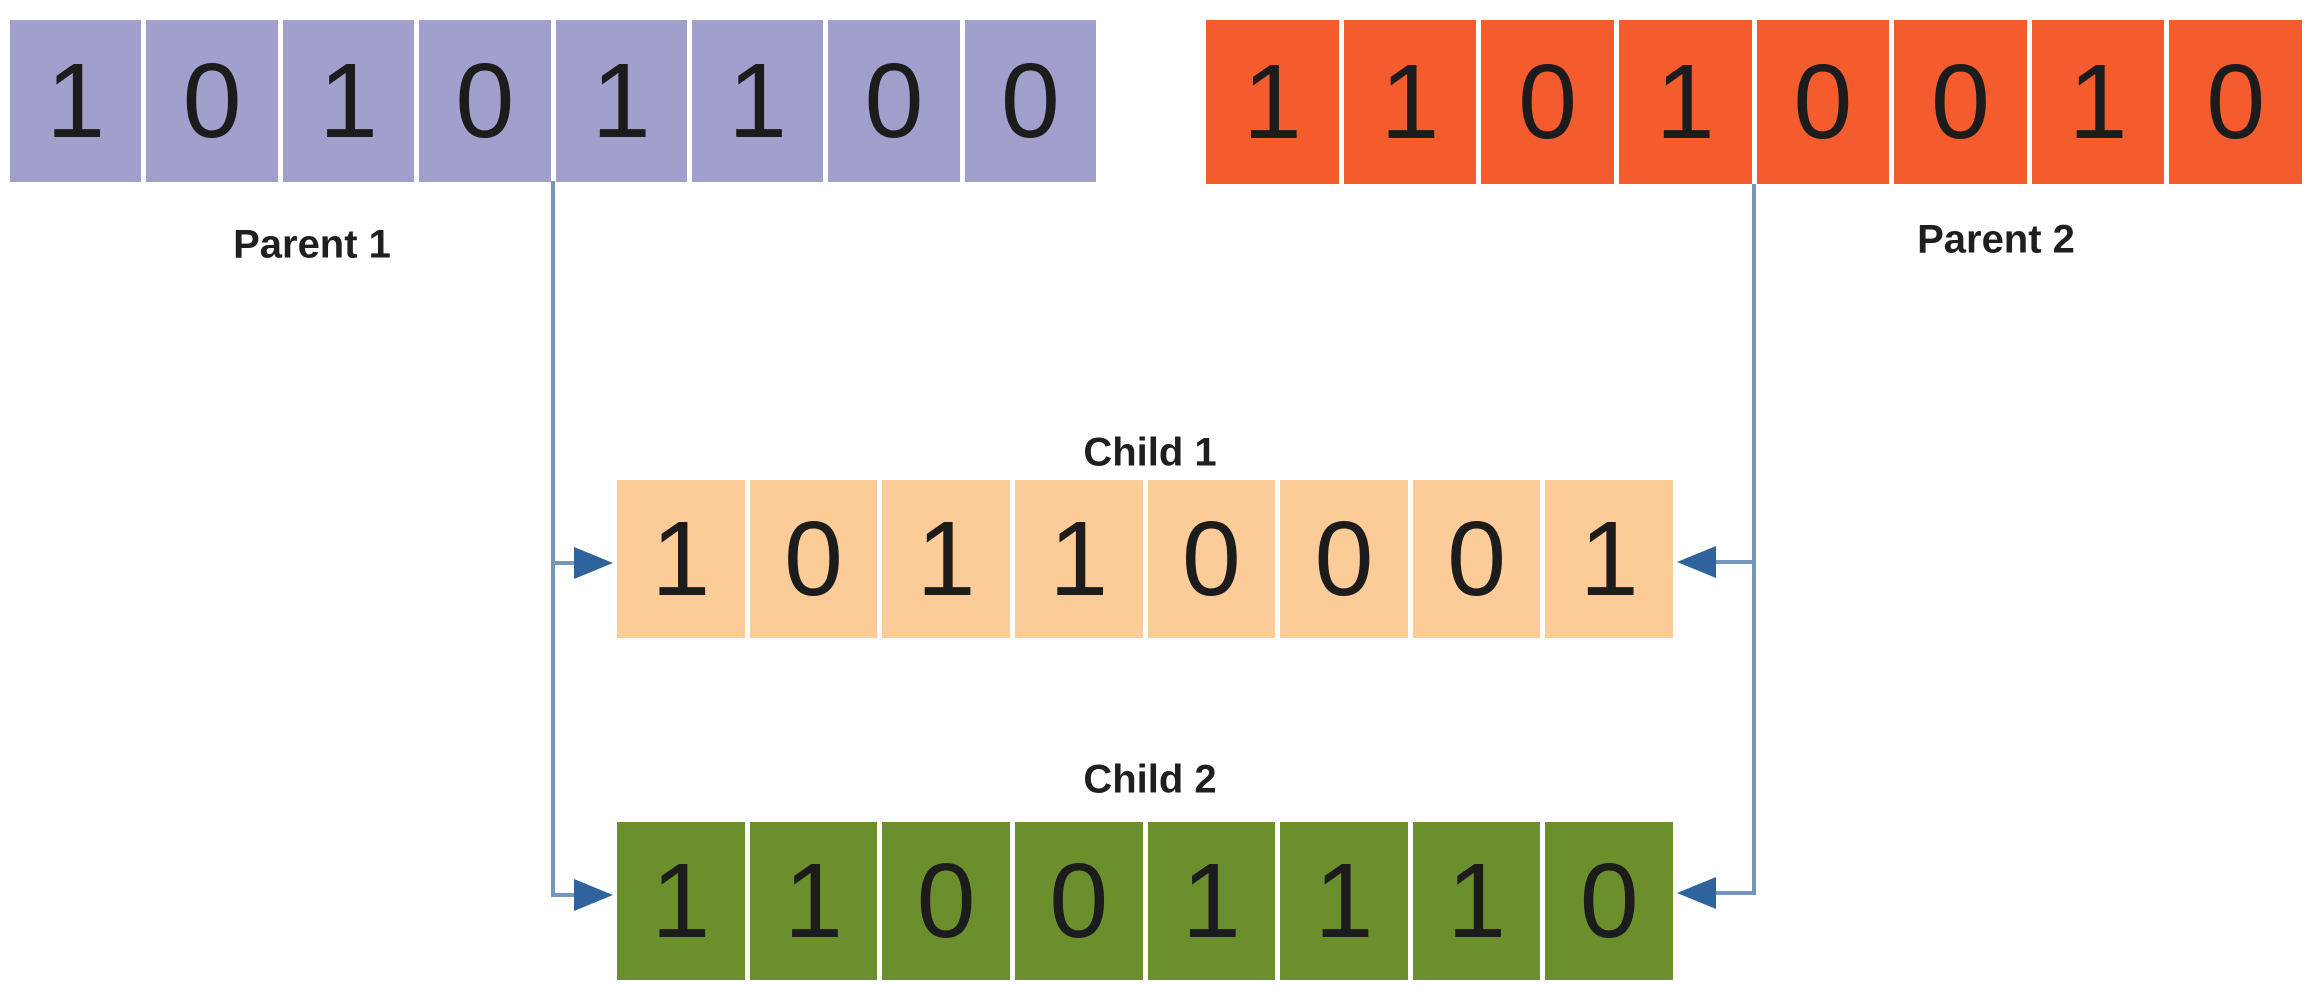 This screenshot has height=988, width=2310. I want to click on parent2-label: Parent 2, so click(1996, 239).